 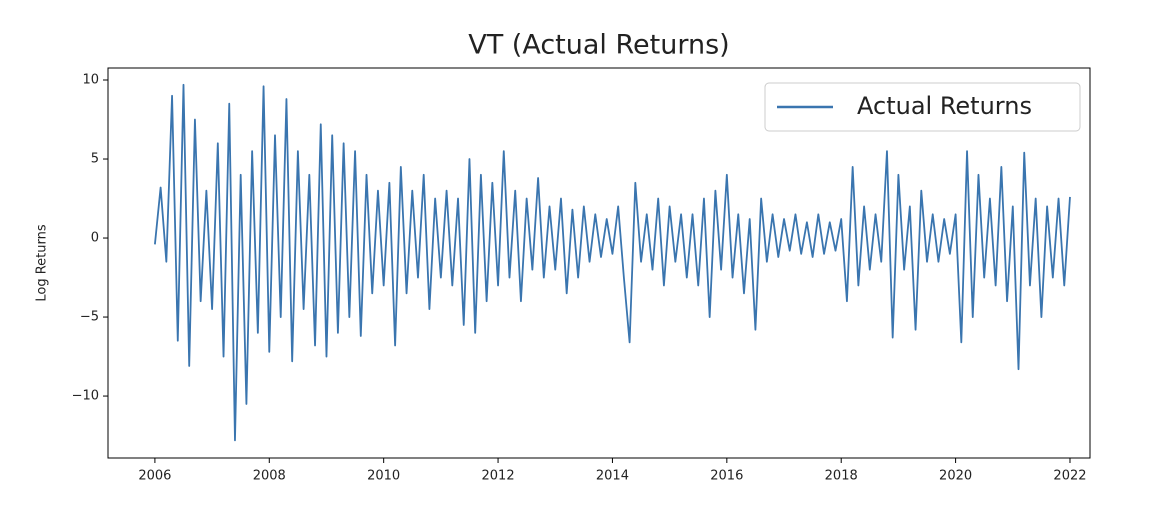 I want to click on y-tick-label: −10, so click(x=85, y=396).